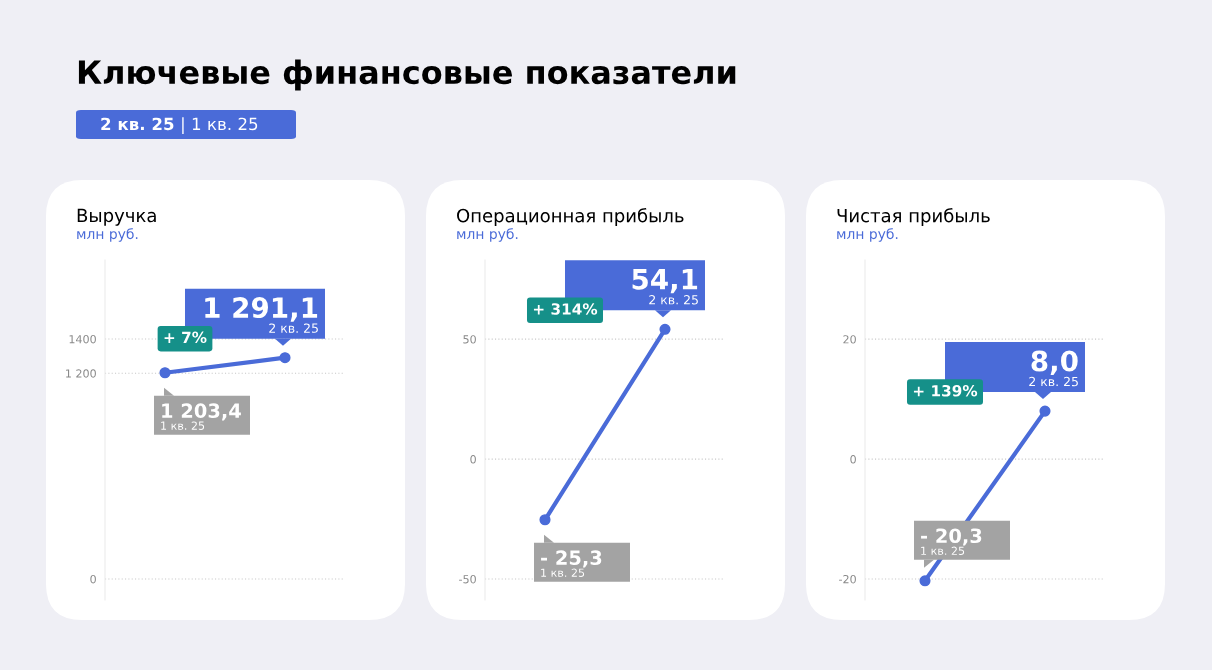 Image resolution: width=1212 pixels, height=670 pixels. What do you see at coordinates (179, 125) in the screenshot?
I see `text: 2 кв. 25 | 1 кв. 25` at bounding box center [179, 125].